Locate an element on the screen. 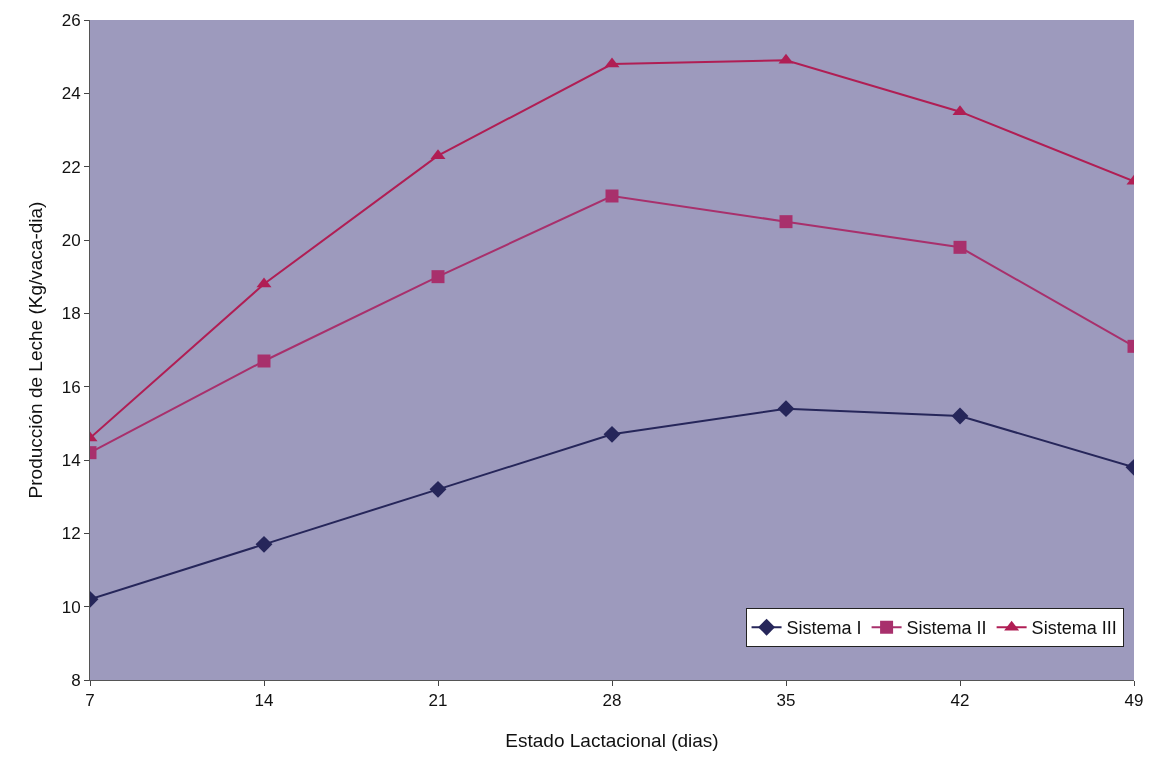 The image size is (1159, 770). y-tick-label: 16 is located at coordinates (71, 387).